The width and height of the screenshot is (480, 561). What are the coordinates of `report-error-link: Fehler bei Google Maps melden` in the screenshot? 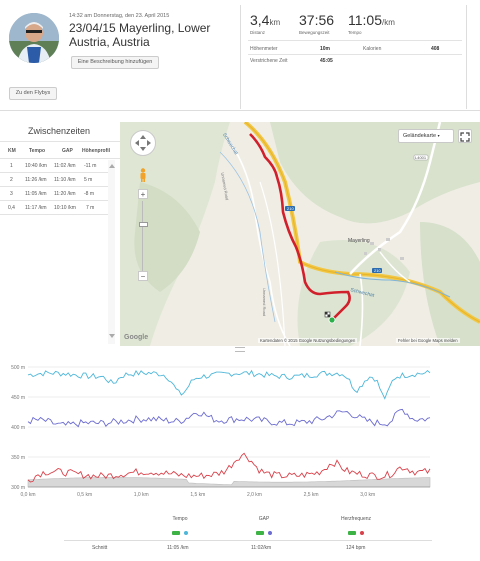 It's located at (428, 340).